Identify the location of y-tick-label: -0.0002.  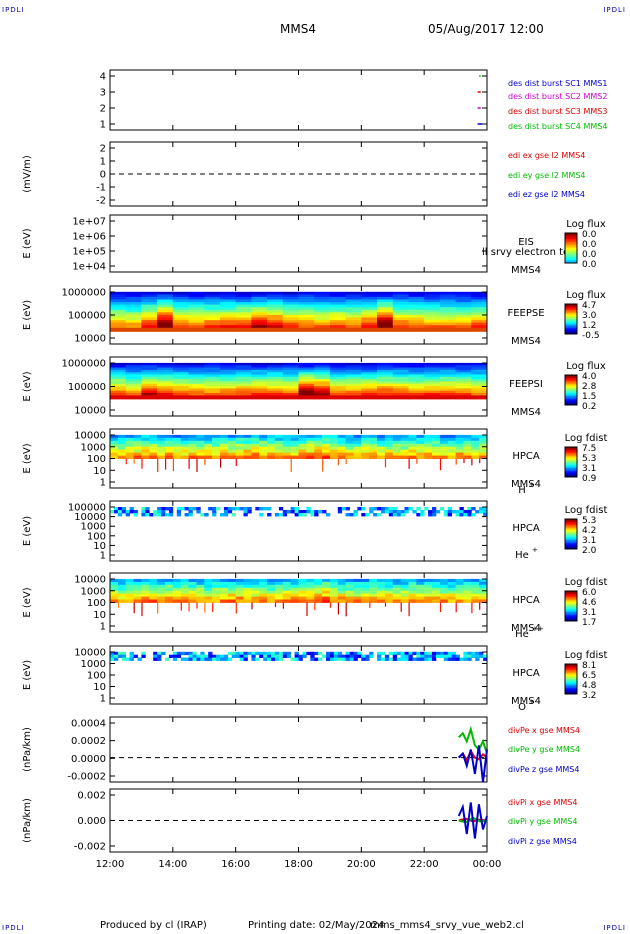
(86, 777).